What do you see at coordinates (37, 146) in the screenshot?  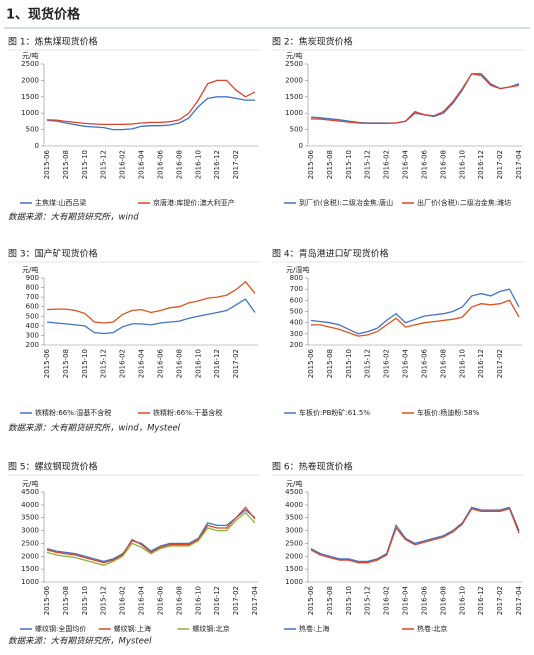 I see `y-tick-label: 0` at bounding box center [37, 146].